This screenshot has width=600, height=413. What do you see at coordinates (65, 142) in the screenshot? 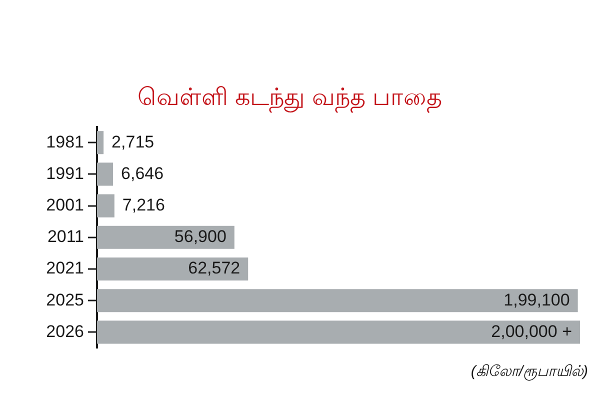
I see `y-tick-label: 1981` at bounding box center [65, 142].